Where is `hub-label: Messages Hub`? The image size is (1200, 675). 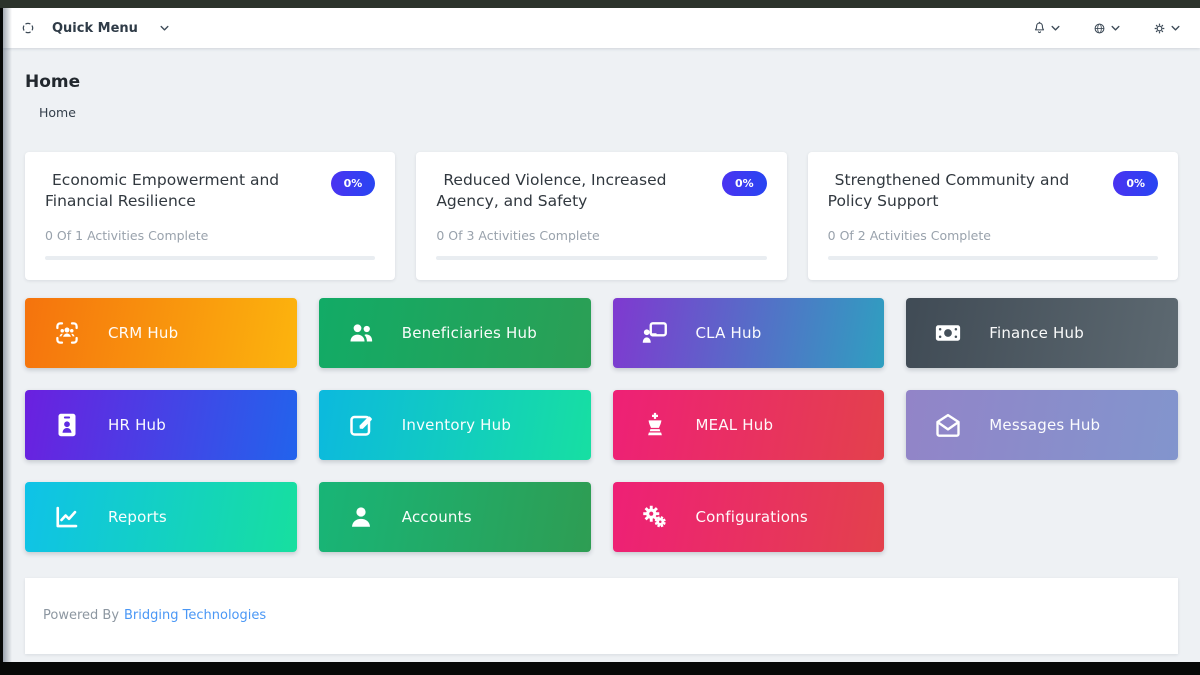 hub-label: Messages Hub is located at coordinates (1045, 424).